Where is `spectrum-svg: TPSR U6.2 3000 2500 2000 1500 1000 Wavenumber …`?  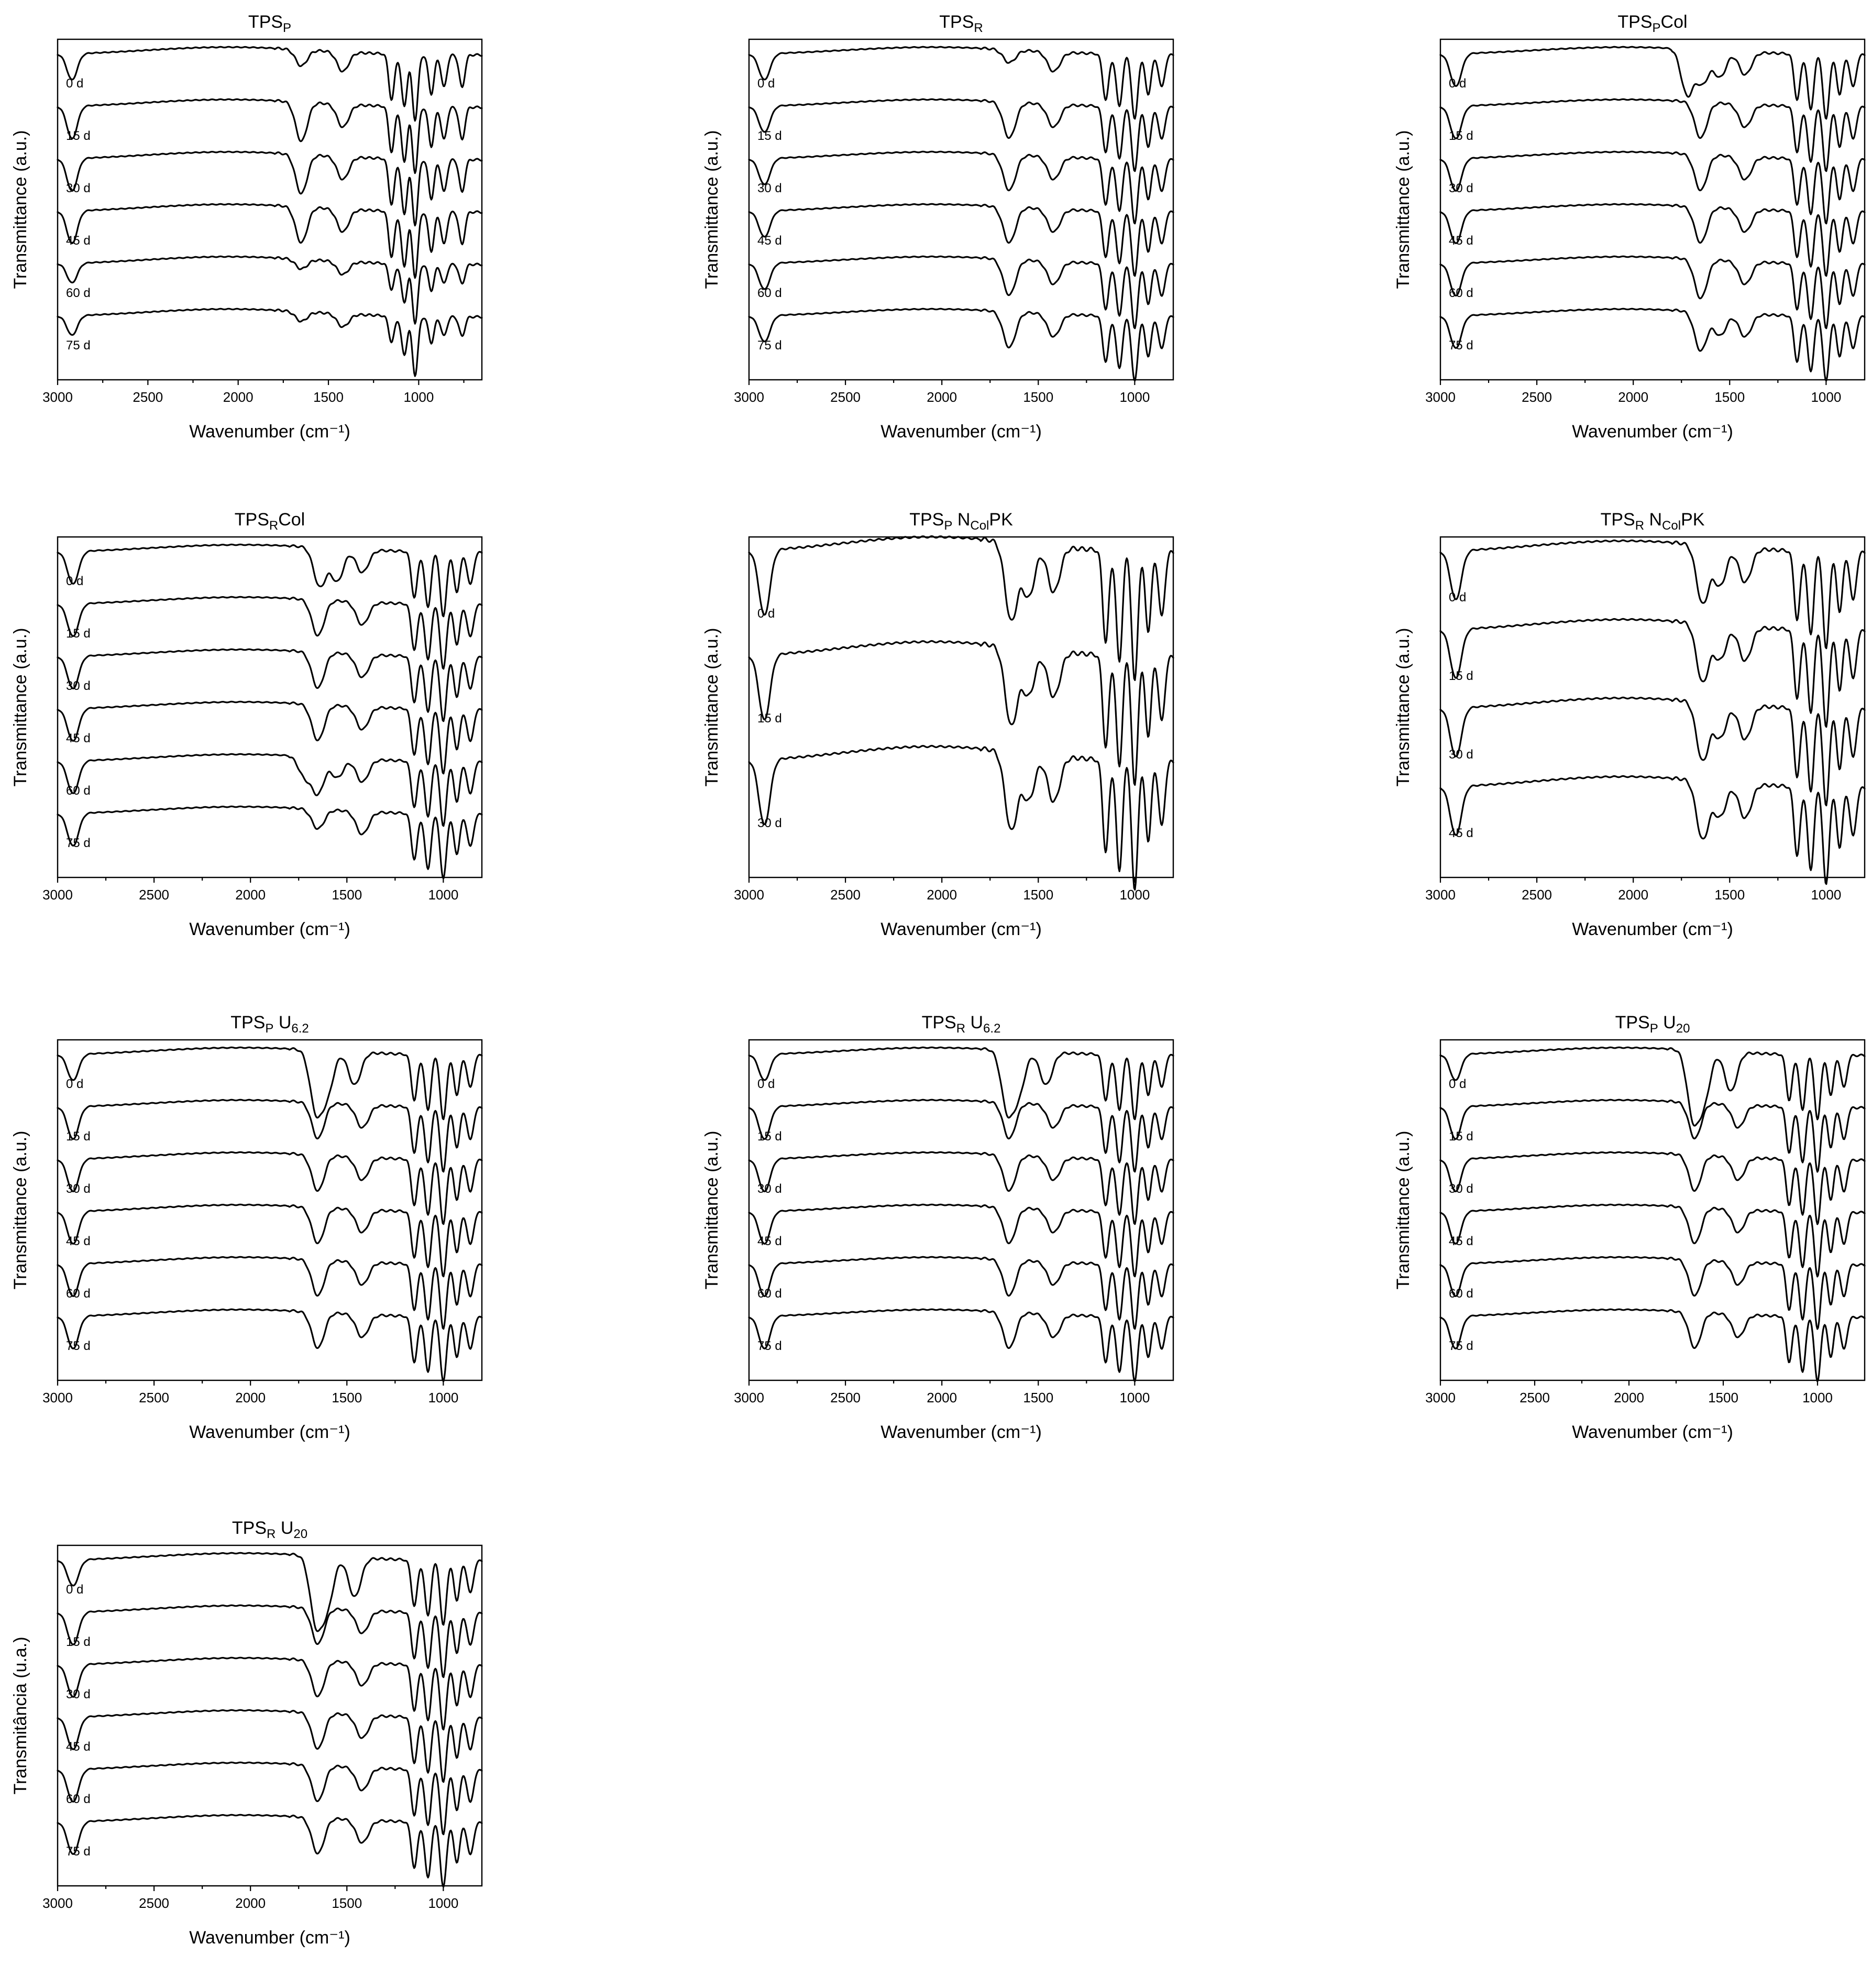 spectrum-svg: TPSR U6.2 3000 2500 2000 1500 1000 Wavenumber … is located at coordinates (938, 1228).